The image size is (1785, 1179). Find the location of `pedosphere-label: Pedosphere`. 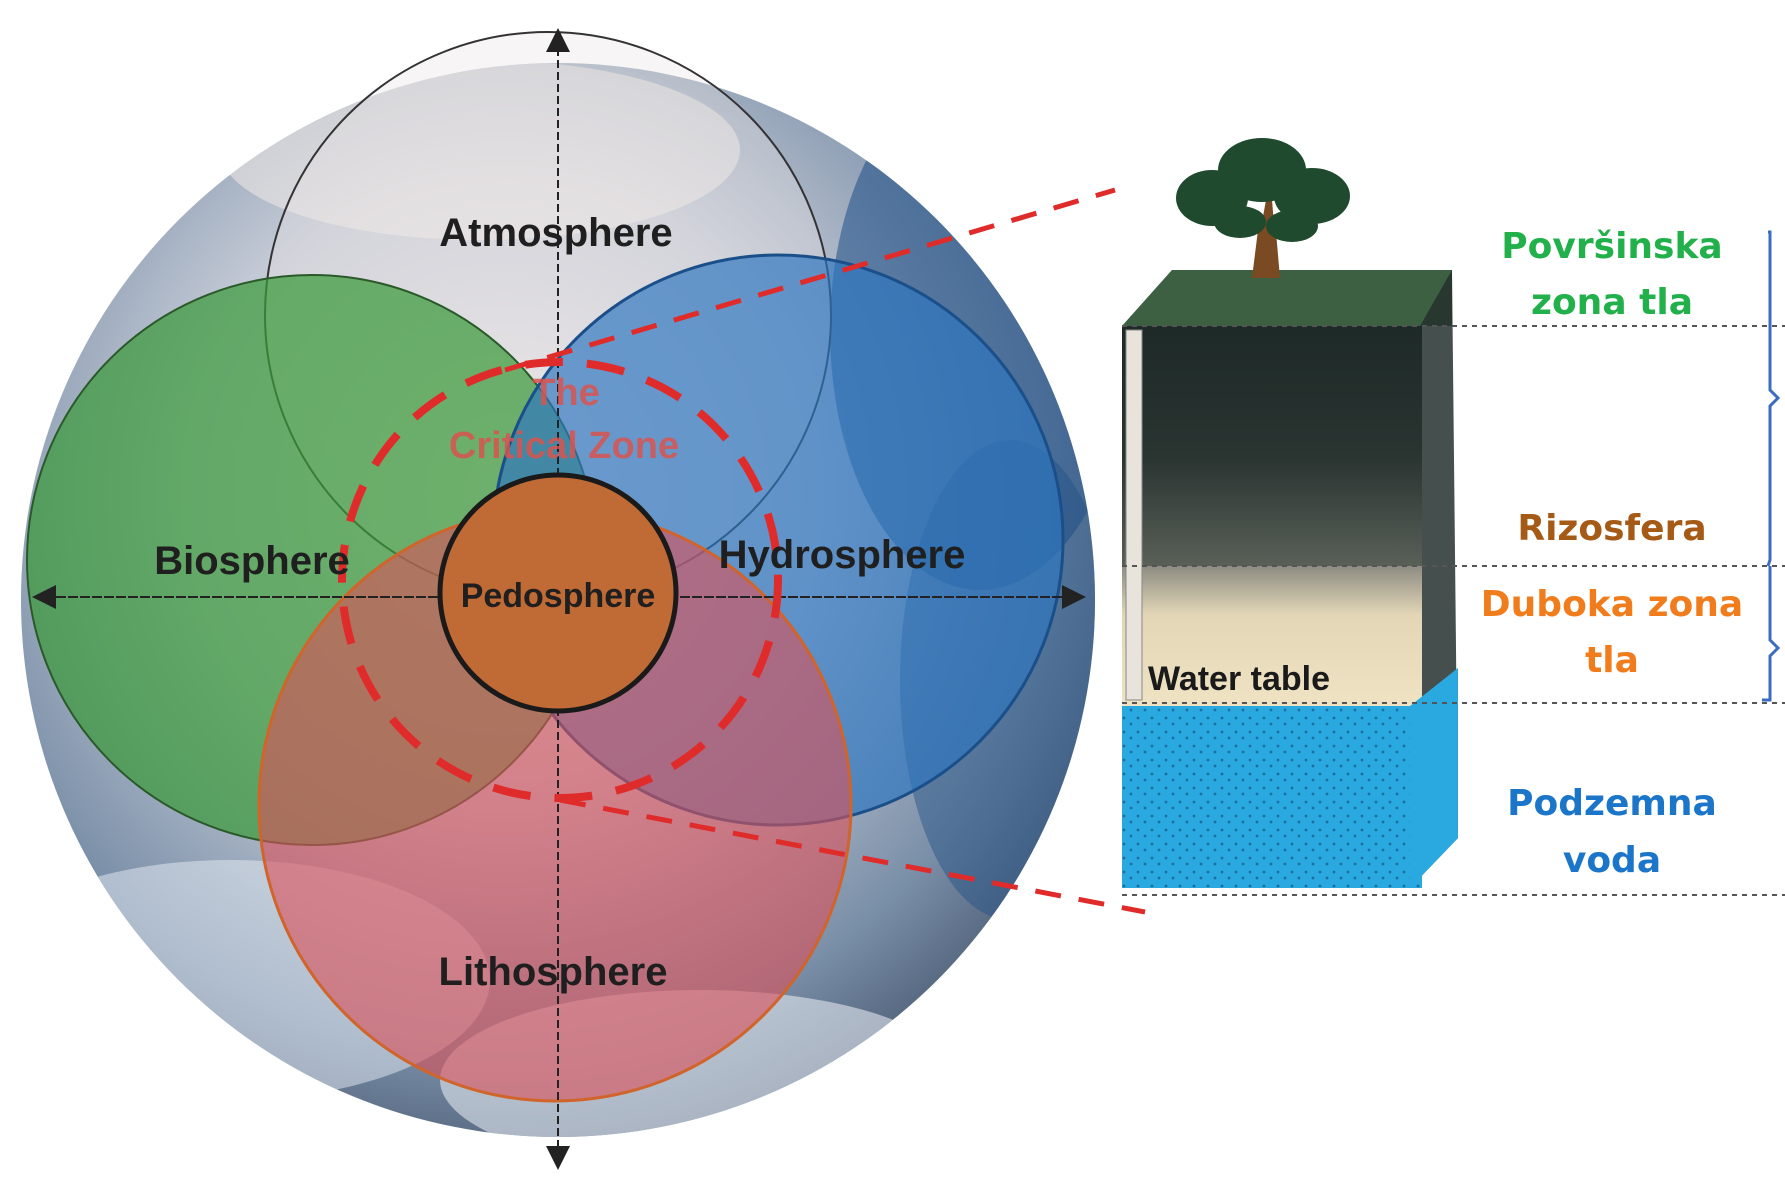

pedosphere-label: Pedosphere is located at coordinates (558, 596).